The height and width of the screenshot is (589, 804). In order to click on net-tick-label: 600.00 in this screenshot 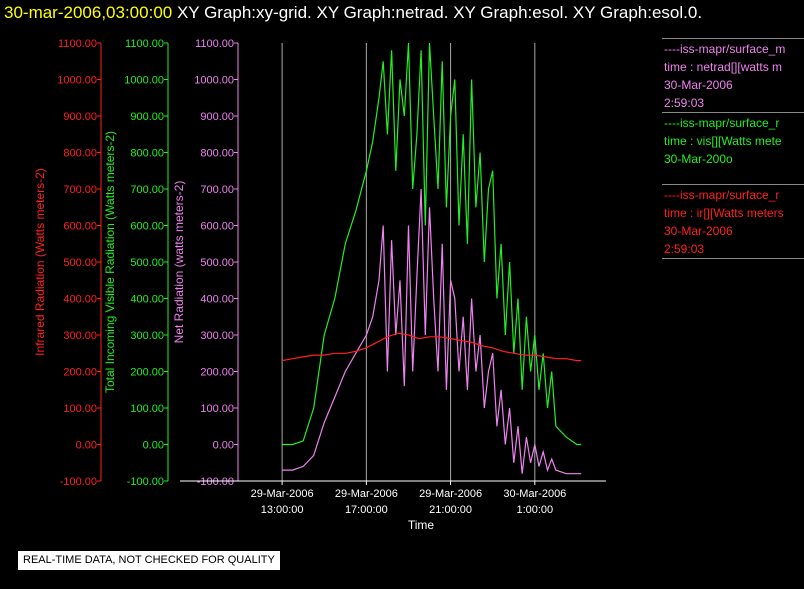, I will do `click(217, 227)`.